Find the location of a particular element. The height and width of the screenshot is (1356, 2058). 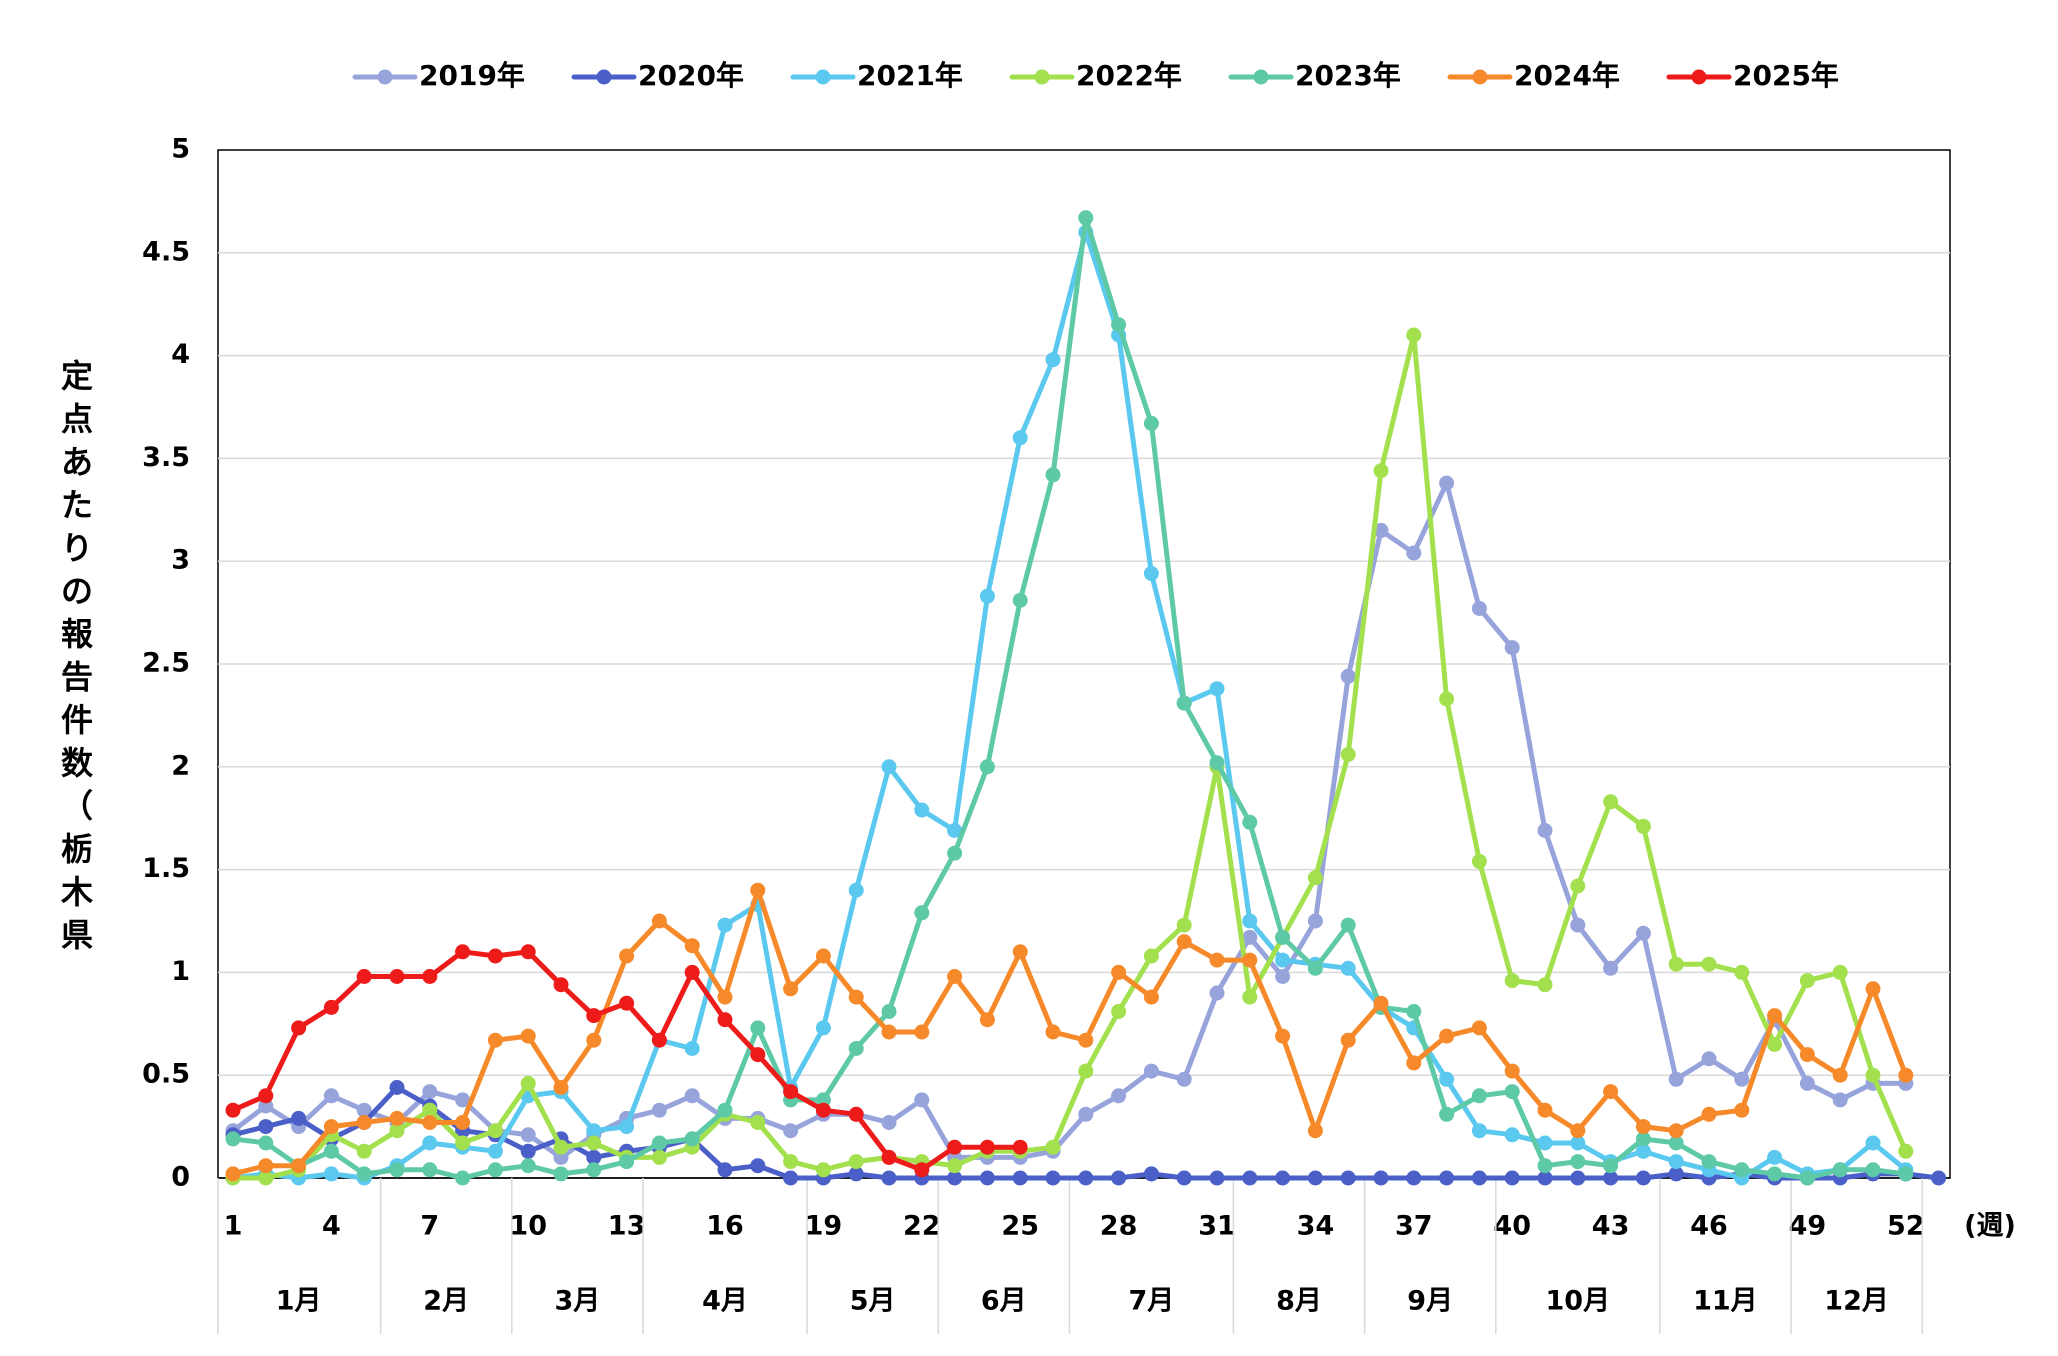

y-axis-title-char: 報 is located at coordinates (76, 634).